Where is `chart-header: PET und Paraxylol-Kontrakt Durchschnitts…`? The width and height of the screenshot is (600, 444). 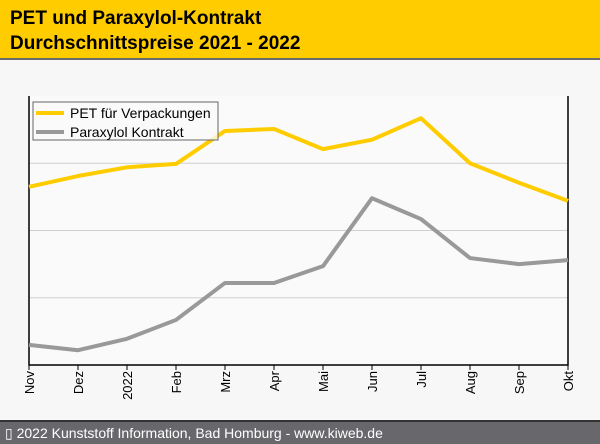
chart-header: PET und Paraxylol-Kontrakt Durchschnitts… is located at coordinates (300, 30).